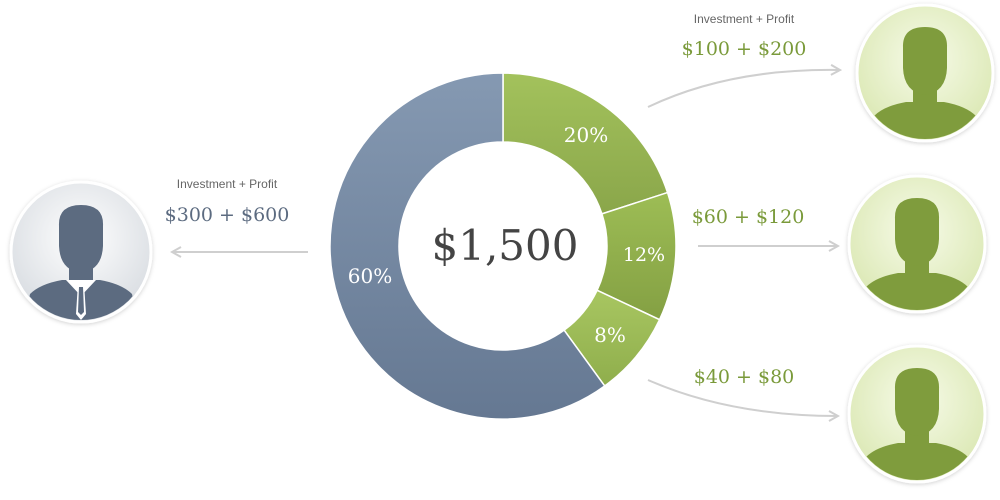 The height and width of the screenshot is (500, 1000). I want to click on right-investor-1-caption: Investment + Profit, so click(744, 19).